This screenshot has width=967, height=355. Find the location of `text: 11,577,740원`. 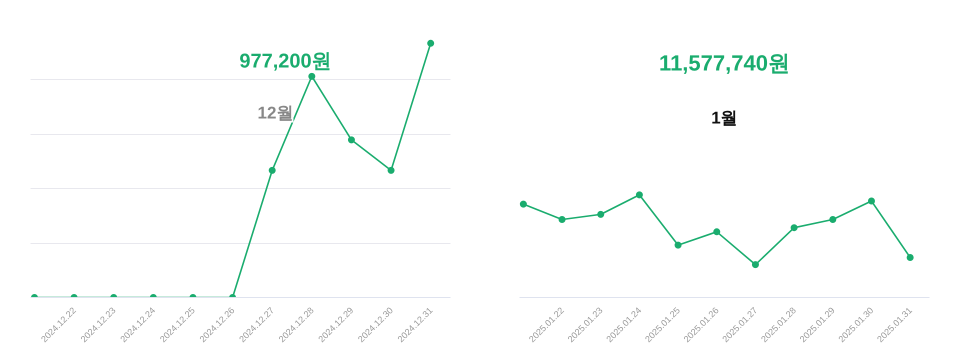

text: 11,577,740원 is located at coordinates (724, 63).